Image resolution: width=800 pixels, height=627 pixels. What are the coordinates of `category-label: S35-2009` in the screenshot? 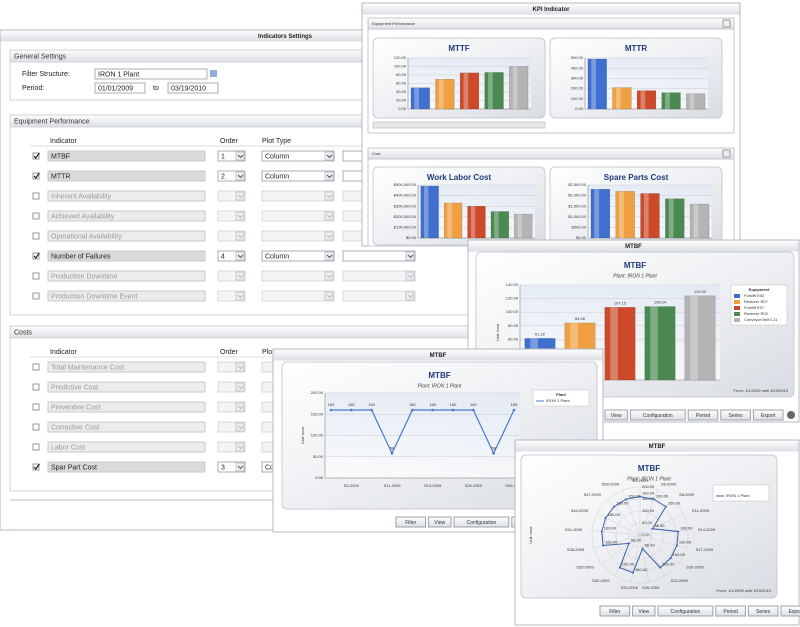 It's located at (585, 567).